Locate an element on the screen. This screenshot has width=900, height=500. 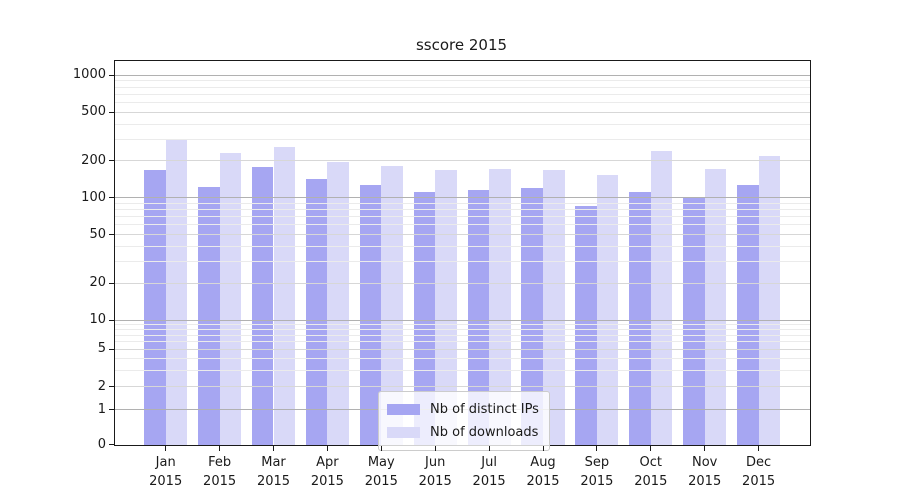
legend-row-ips: Nb of distinct IPs is located at coordinates (463, 409).